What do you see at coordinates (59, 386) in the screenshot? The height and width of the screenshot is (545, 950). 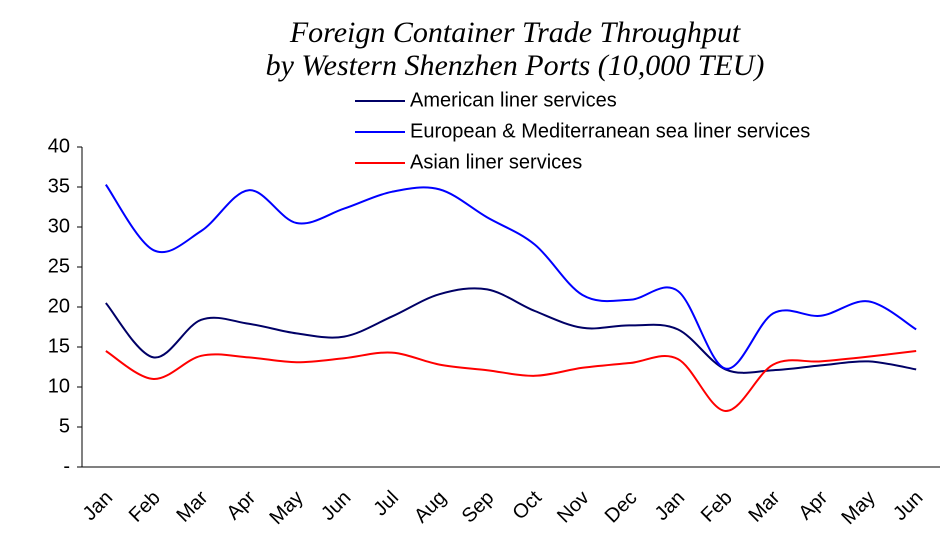 I see `y-tick-label: 10` at bounding box center [59, 386].